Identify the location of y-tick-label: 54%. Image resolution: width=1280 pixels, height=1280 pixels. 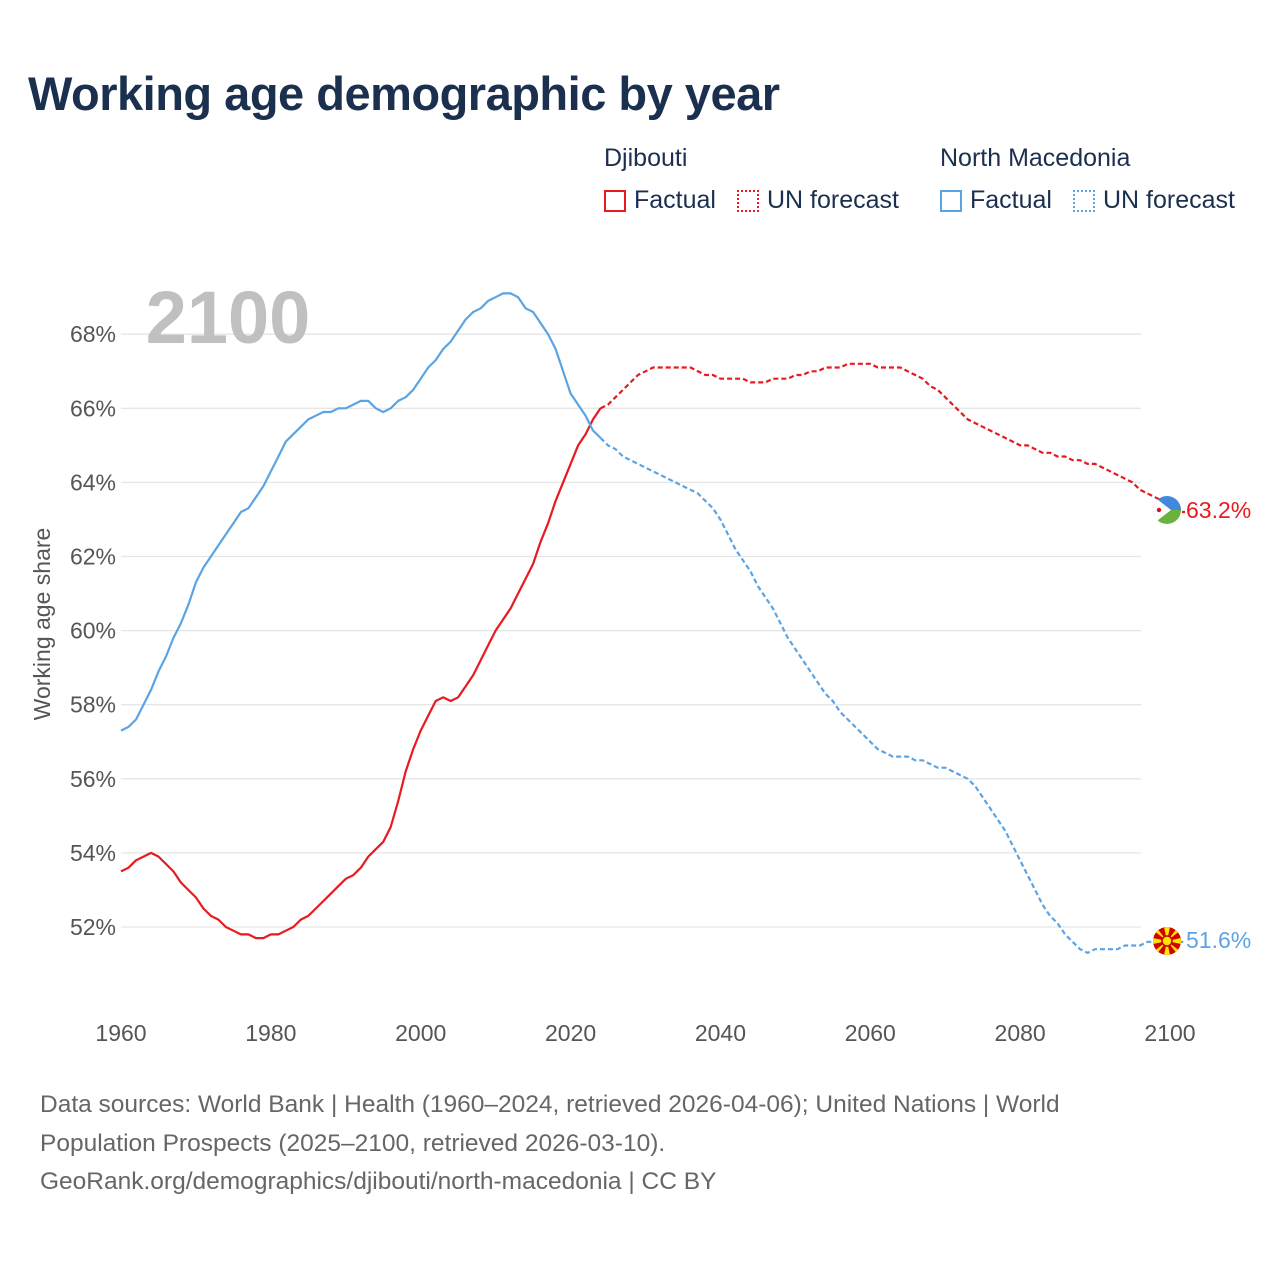
(93, 853).